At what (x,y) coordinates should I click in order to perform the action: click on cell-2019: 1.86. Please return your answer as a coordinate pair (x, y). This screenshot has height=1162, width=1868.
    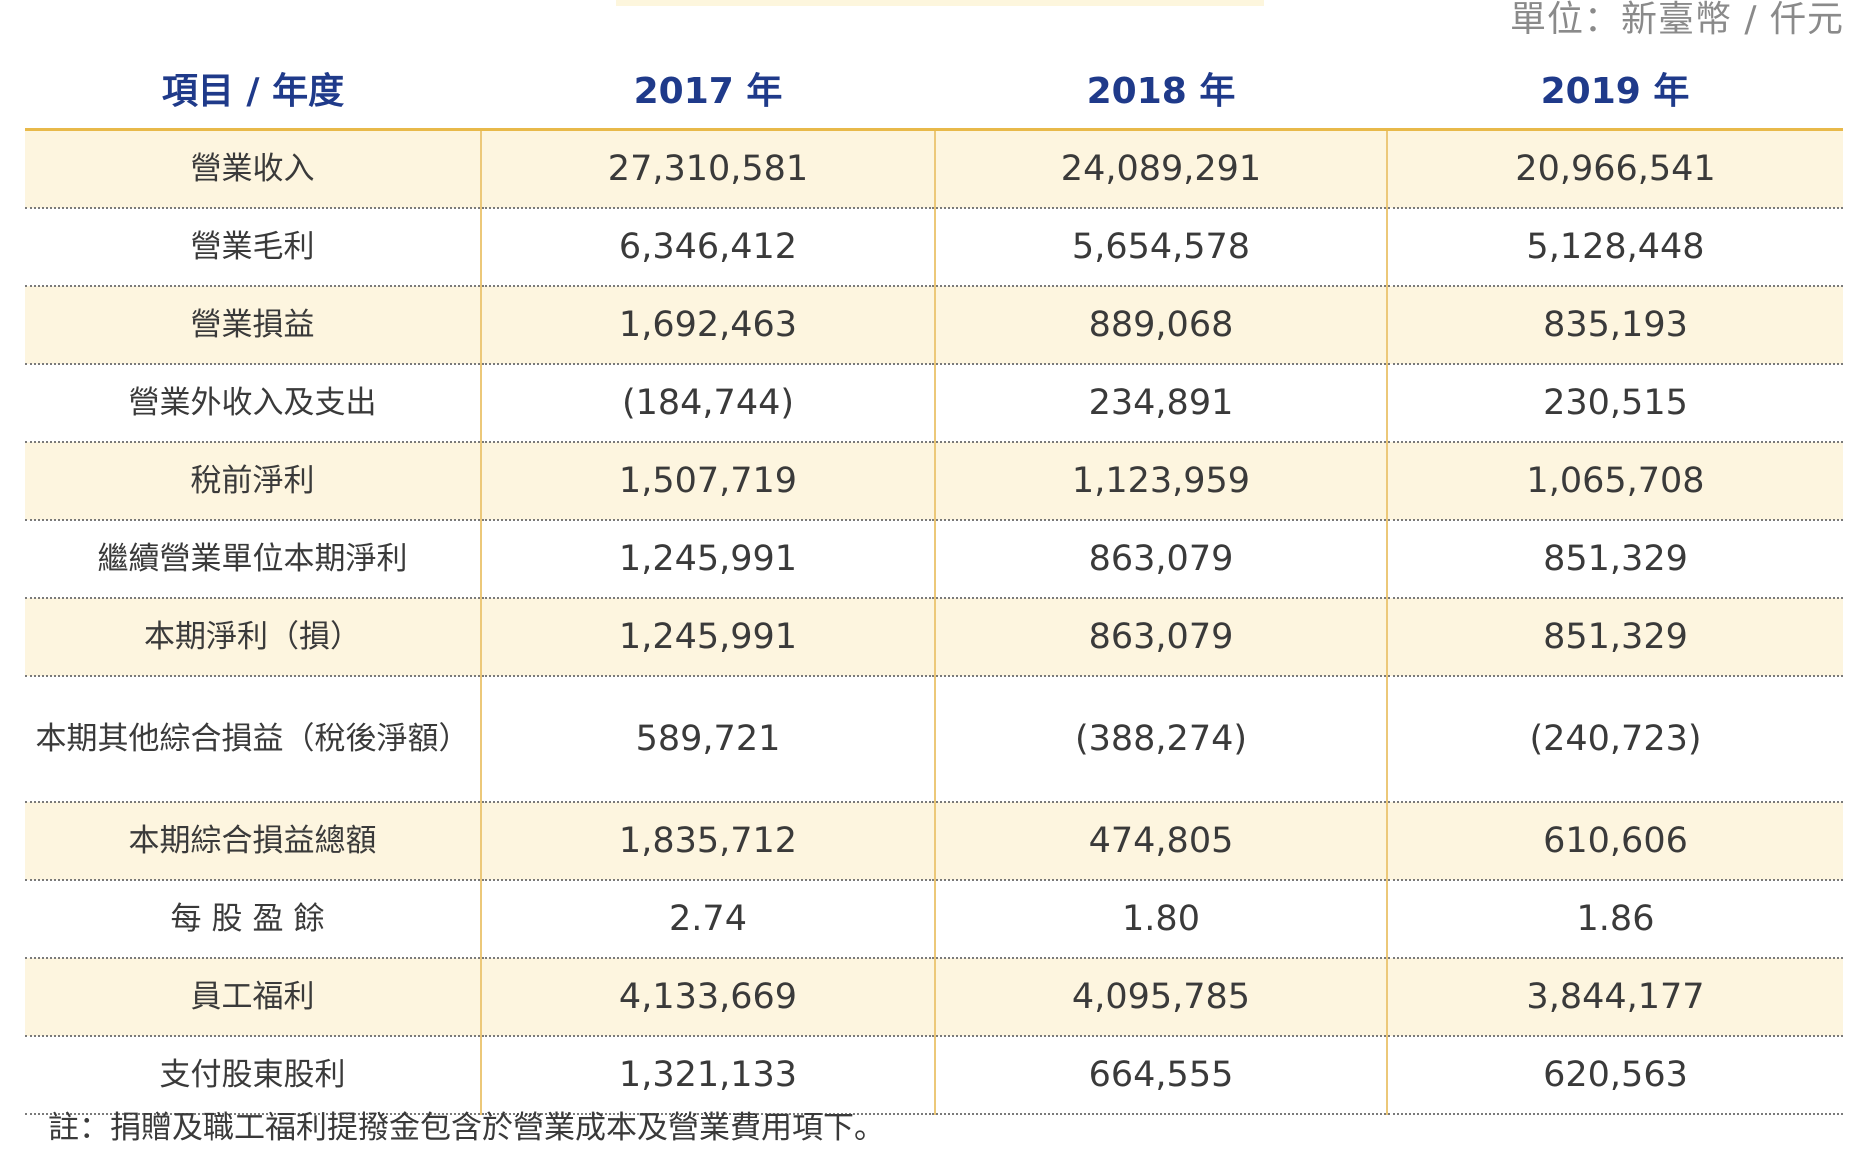
    Looking at the image, I should click on (1614, 919).